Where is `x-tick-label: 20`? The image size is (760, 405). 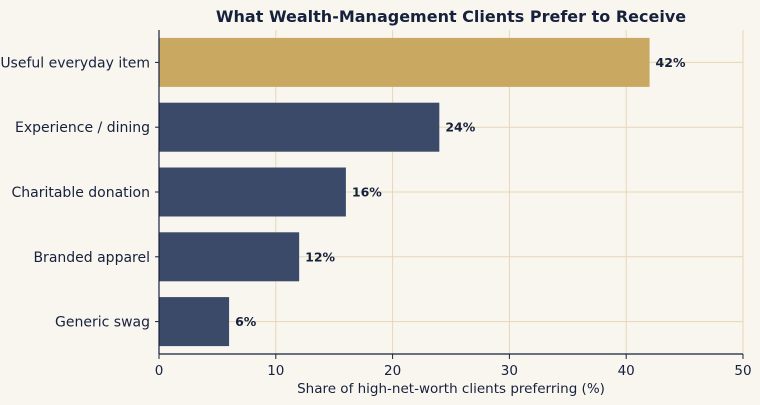 x-tick-label: 20 is located at coordinates (392, 371).